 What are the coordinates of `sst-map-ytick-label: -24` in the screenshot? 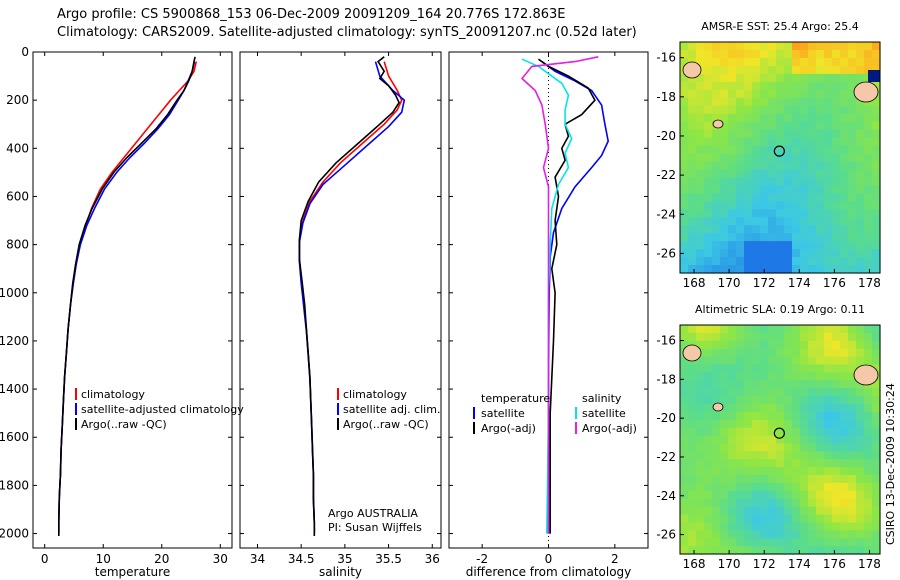 It's located at (666, 214).